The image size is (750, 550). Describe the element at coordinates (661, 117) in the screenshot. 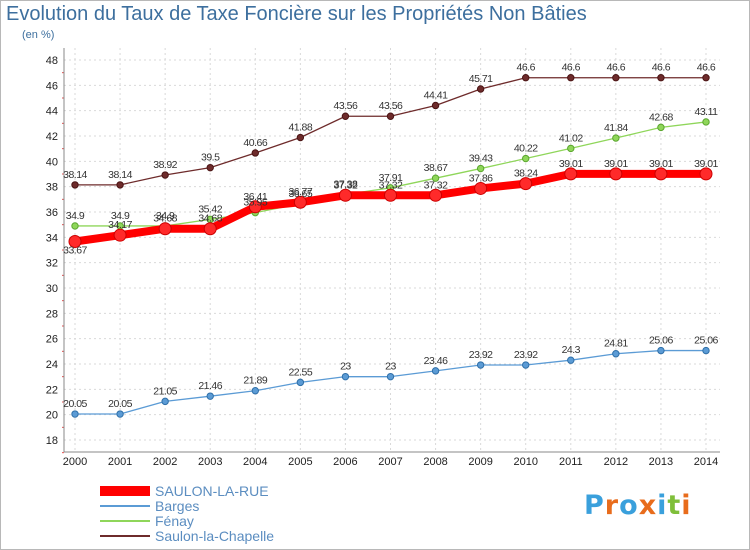

I see `data-label: 42.68` at that location.